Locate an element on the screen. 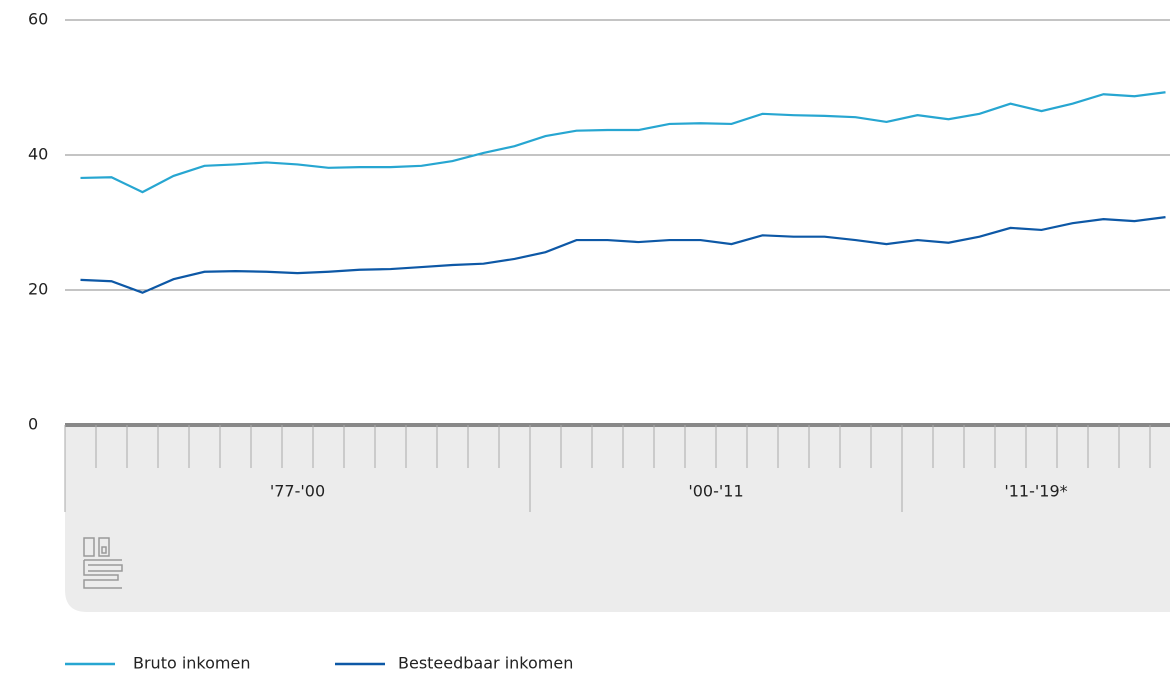  y-tick-label: 40 is located at coordinates (38, 154).